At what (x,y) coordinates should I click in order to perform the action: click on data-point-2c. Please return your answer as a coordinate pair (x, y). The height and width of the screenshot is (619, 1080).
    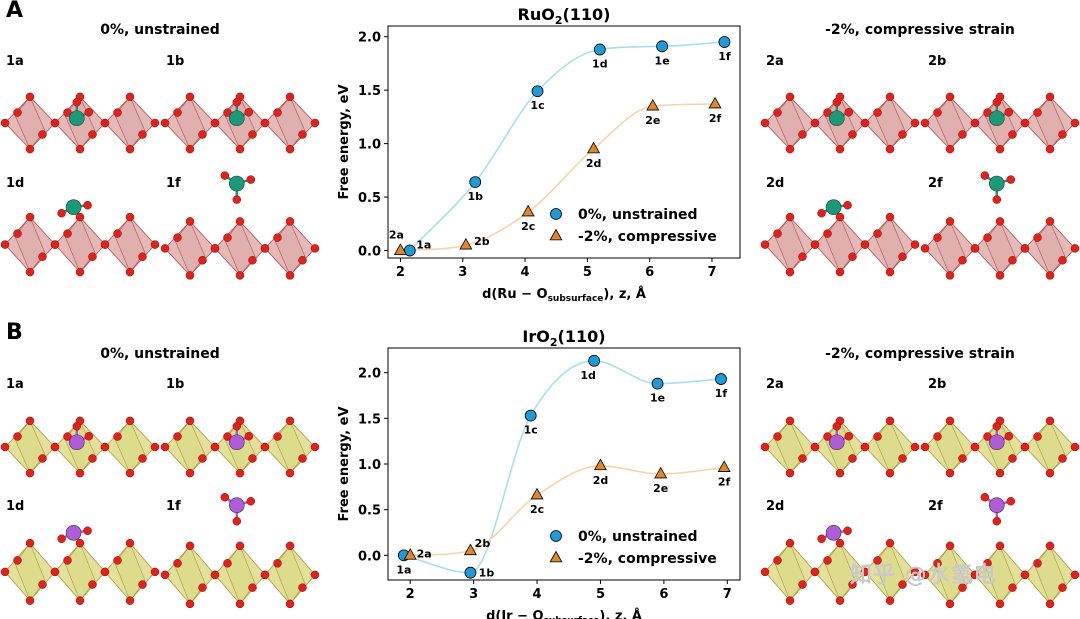
    Looking at the image, I should click on (537, 493).